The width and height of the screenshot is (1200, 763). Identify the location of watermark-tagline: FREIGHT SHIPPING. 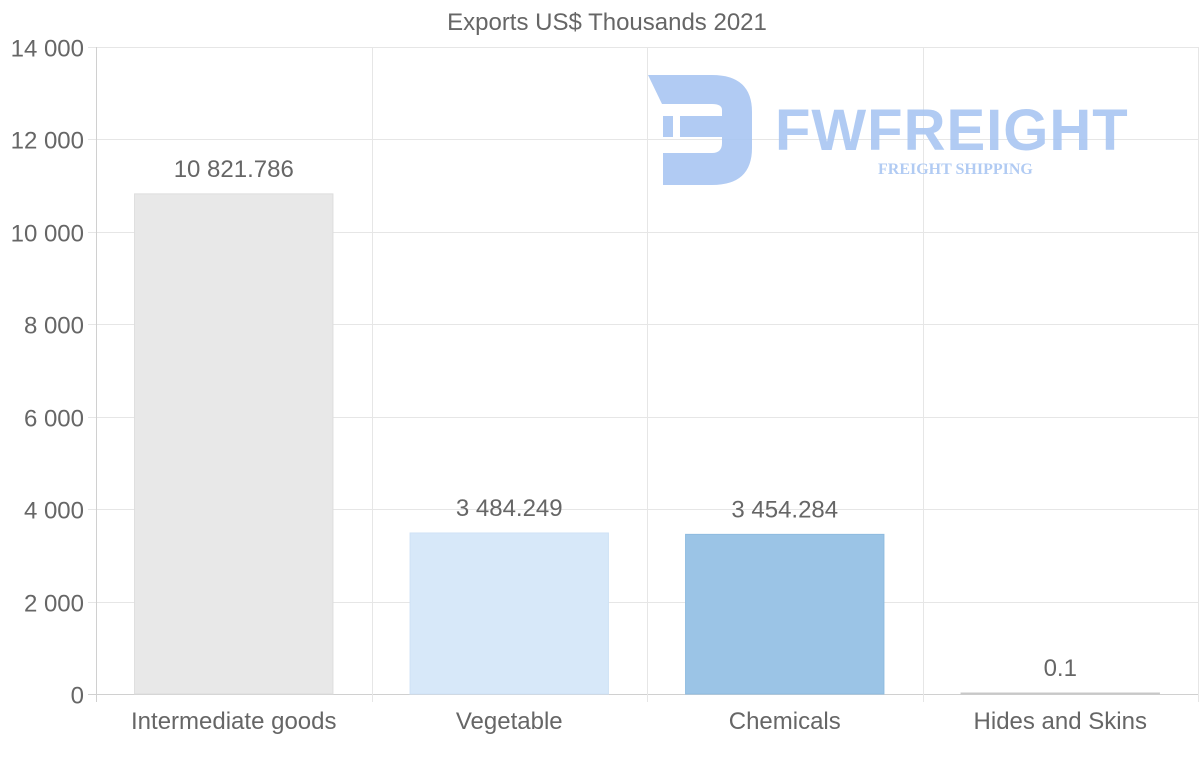
(955, 169).